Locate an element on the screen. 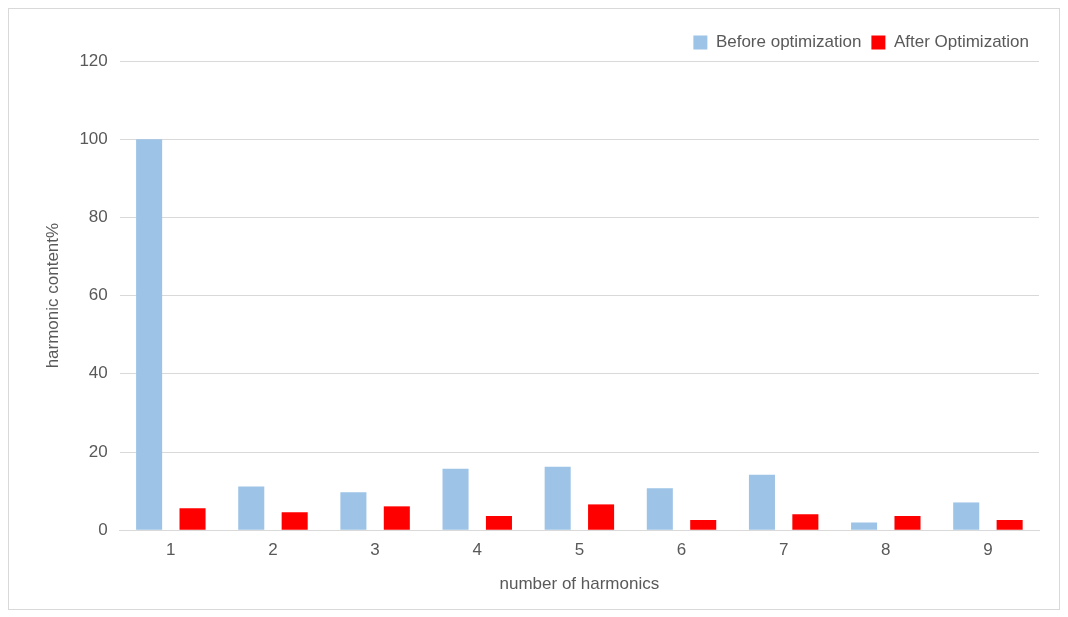 The height and width of the screenshot is (617, 1068). y-tick-label: 0 is located at coordinates (103, 529).